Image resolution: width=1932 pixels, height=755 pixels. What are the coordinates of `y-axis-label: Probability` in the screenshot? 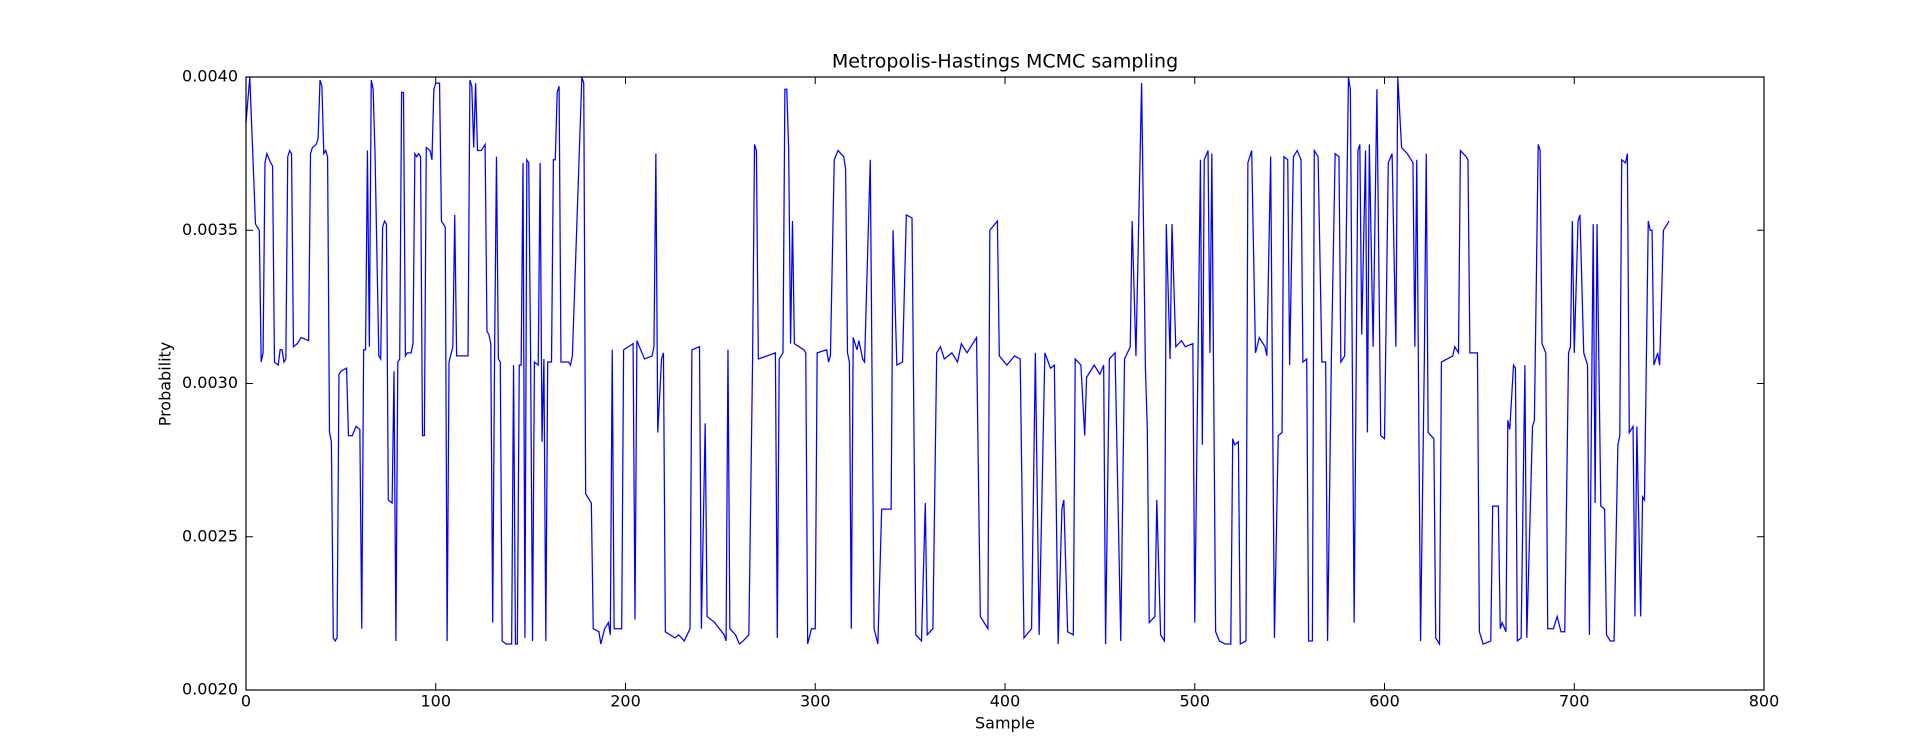 It's located at (165, 384).